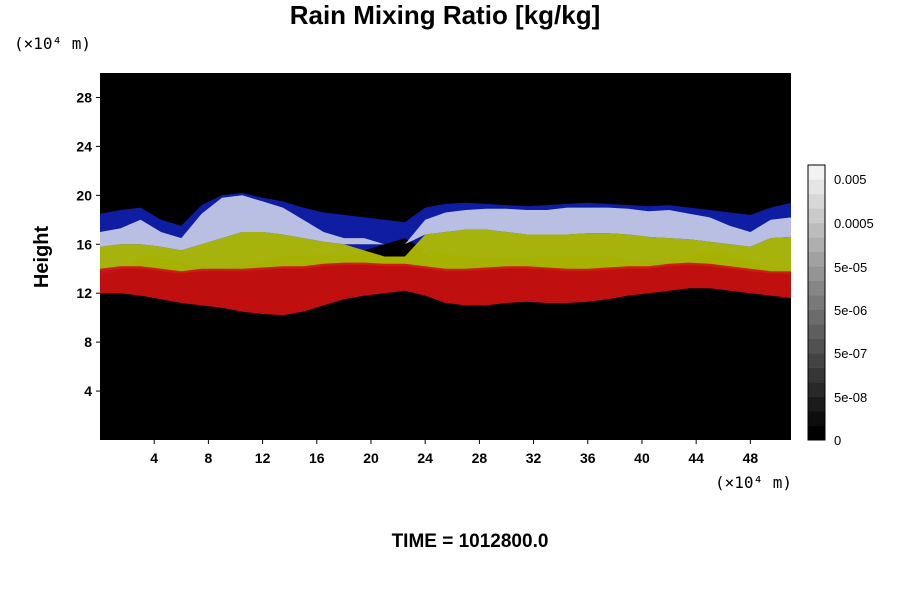 The image size is (900, 600). What do you see at coordinates (642, 458) in the screenshot?
I see `x-tick-label: 40` at bounding box center [642, 458].